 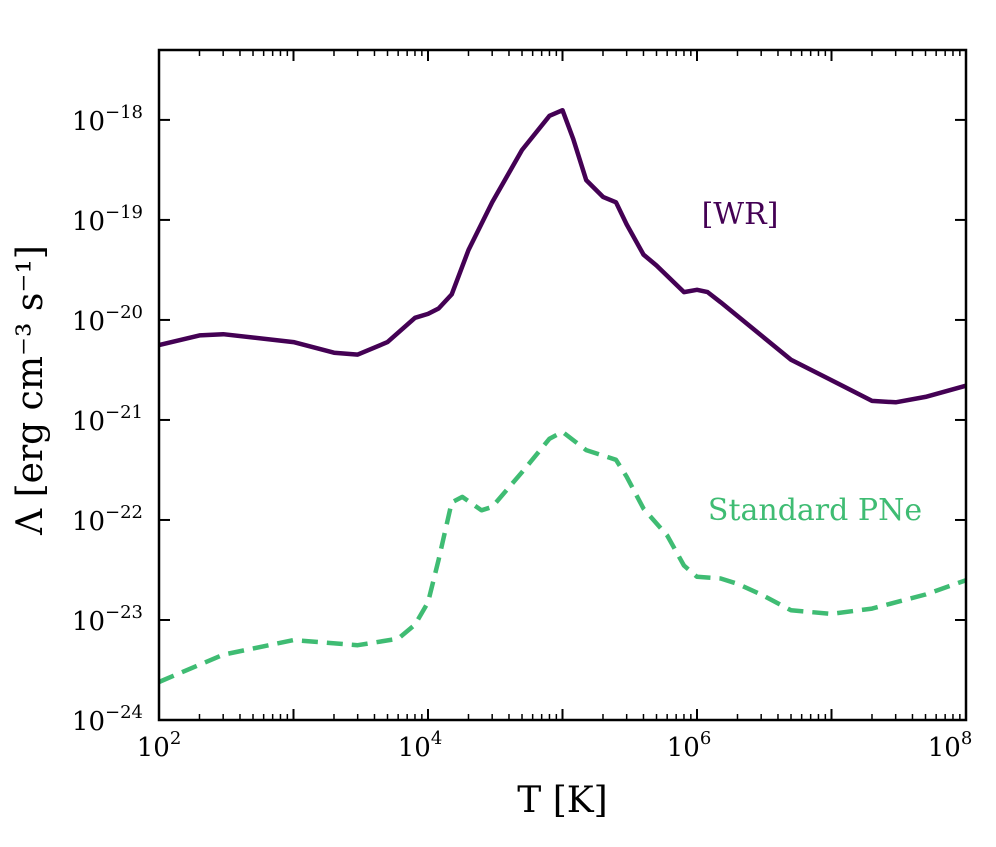 I want to click on x-tick-label: 10⁴, so click(x=420, y=745).